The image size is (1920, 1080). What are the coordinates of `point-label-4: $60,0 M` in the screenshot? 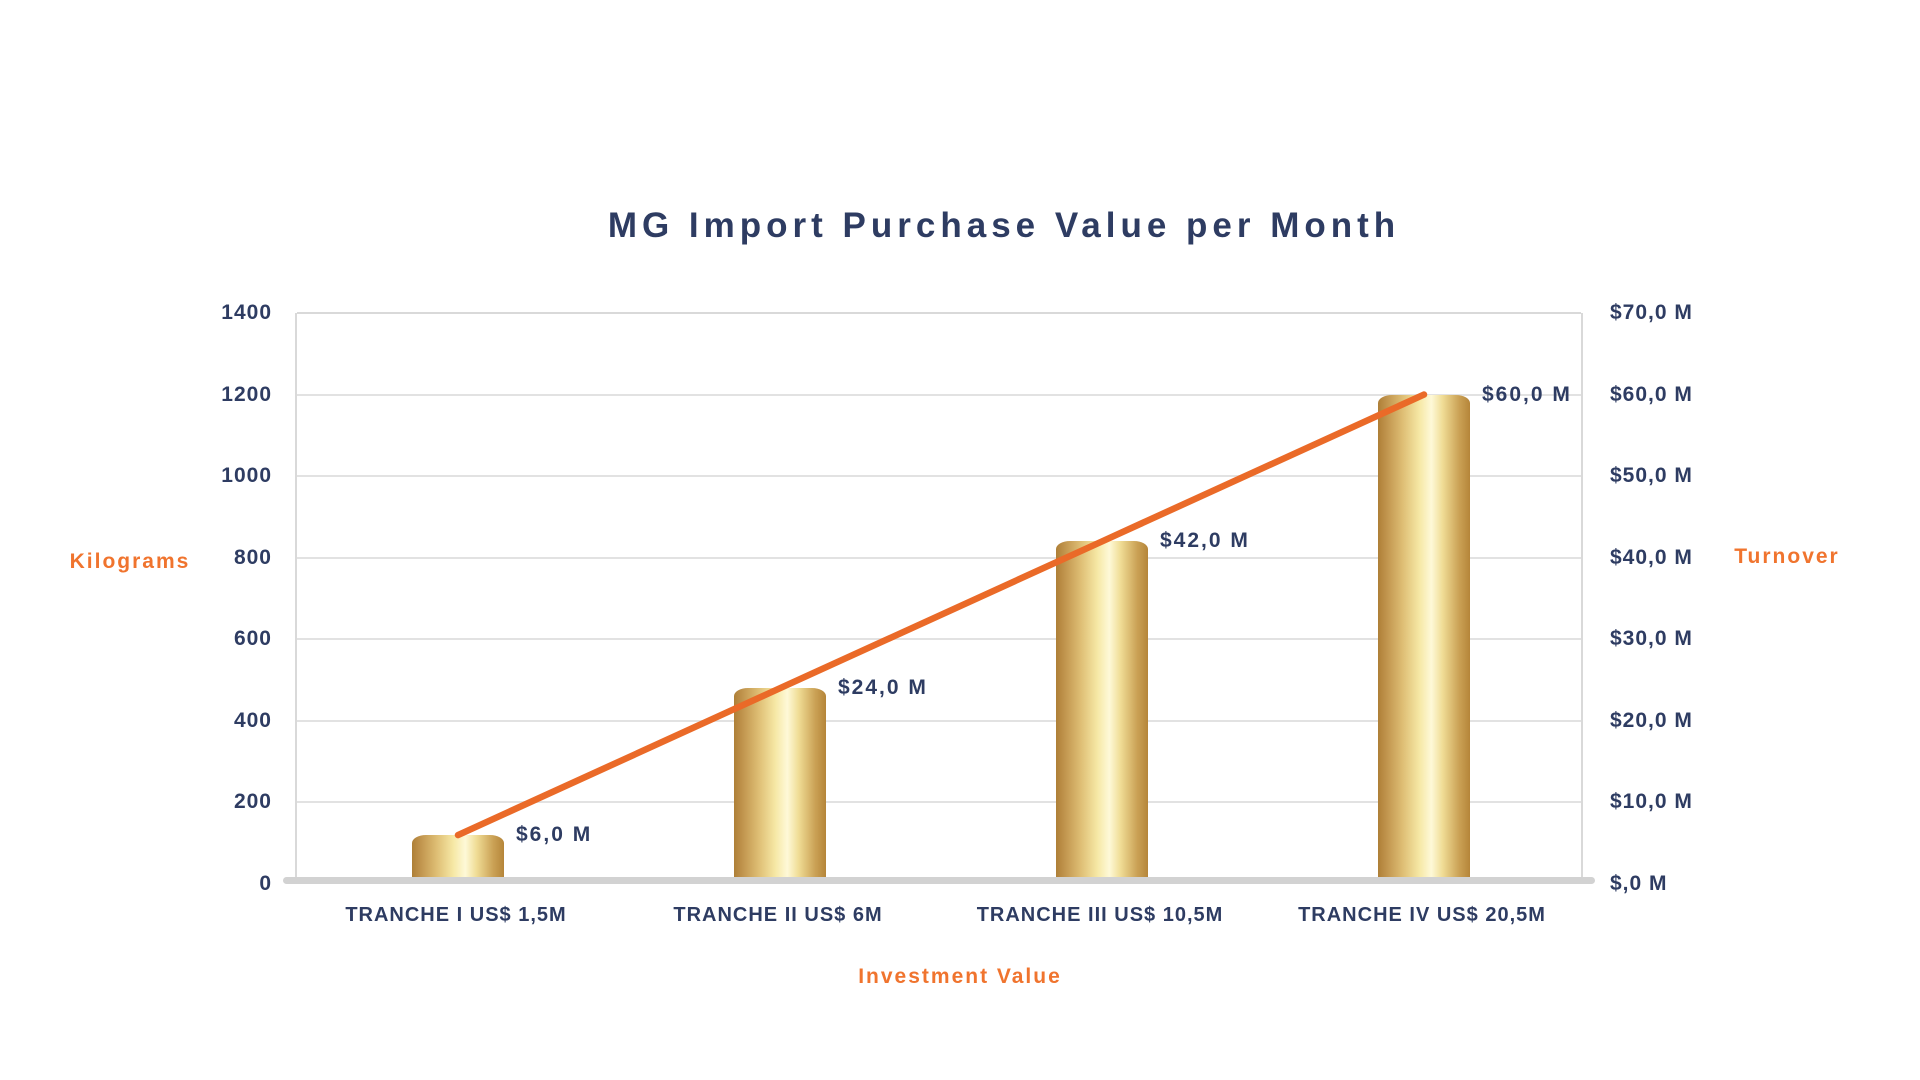 It's located at (1527, 394).